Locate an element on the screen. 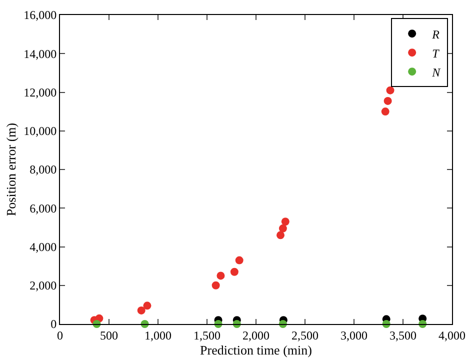  y-tick-label: 2,000 is located at coordinates (43, 285).